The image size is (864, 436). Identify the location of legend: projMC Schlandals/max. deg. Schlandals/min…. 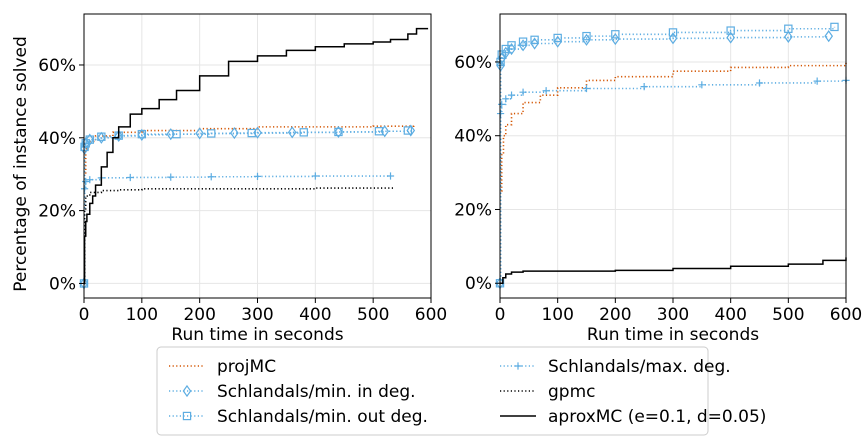
(461, 391).